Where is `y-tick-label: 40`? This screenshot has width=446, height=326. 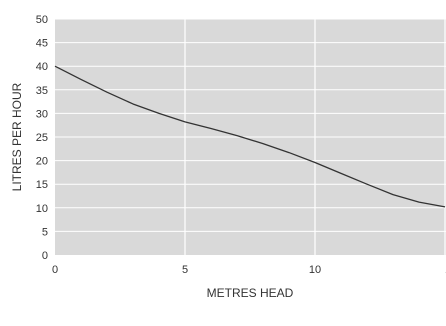
y-tick-label: 40 is located at coordinates (42, 67).